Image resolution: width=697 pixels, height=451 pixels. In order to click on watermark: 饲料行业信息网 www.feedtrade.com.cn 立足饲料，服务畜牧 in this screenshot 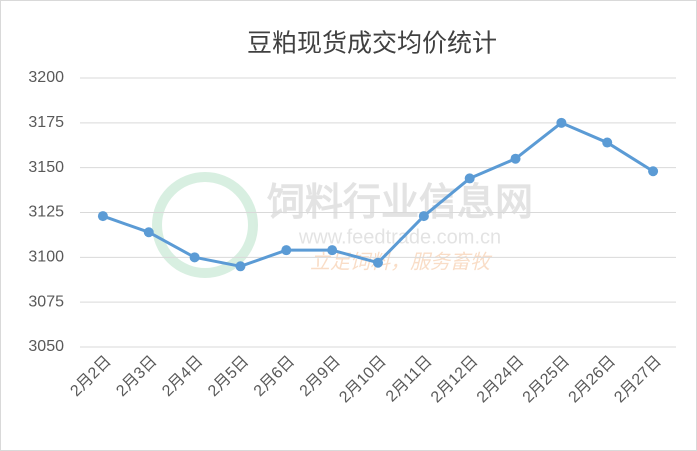, I will do `click(342, 225)`.